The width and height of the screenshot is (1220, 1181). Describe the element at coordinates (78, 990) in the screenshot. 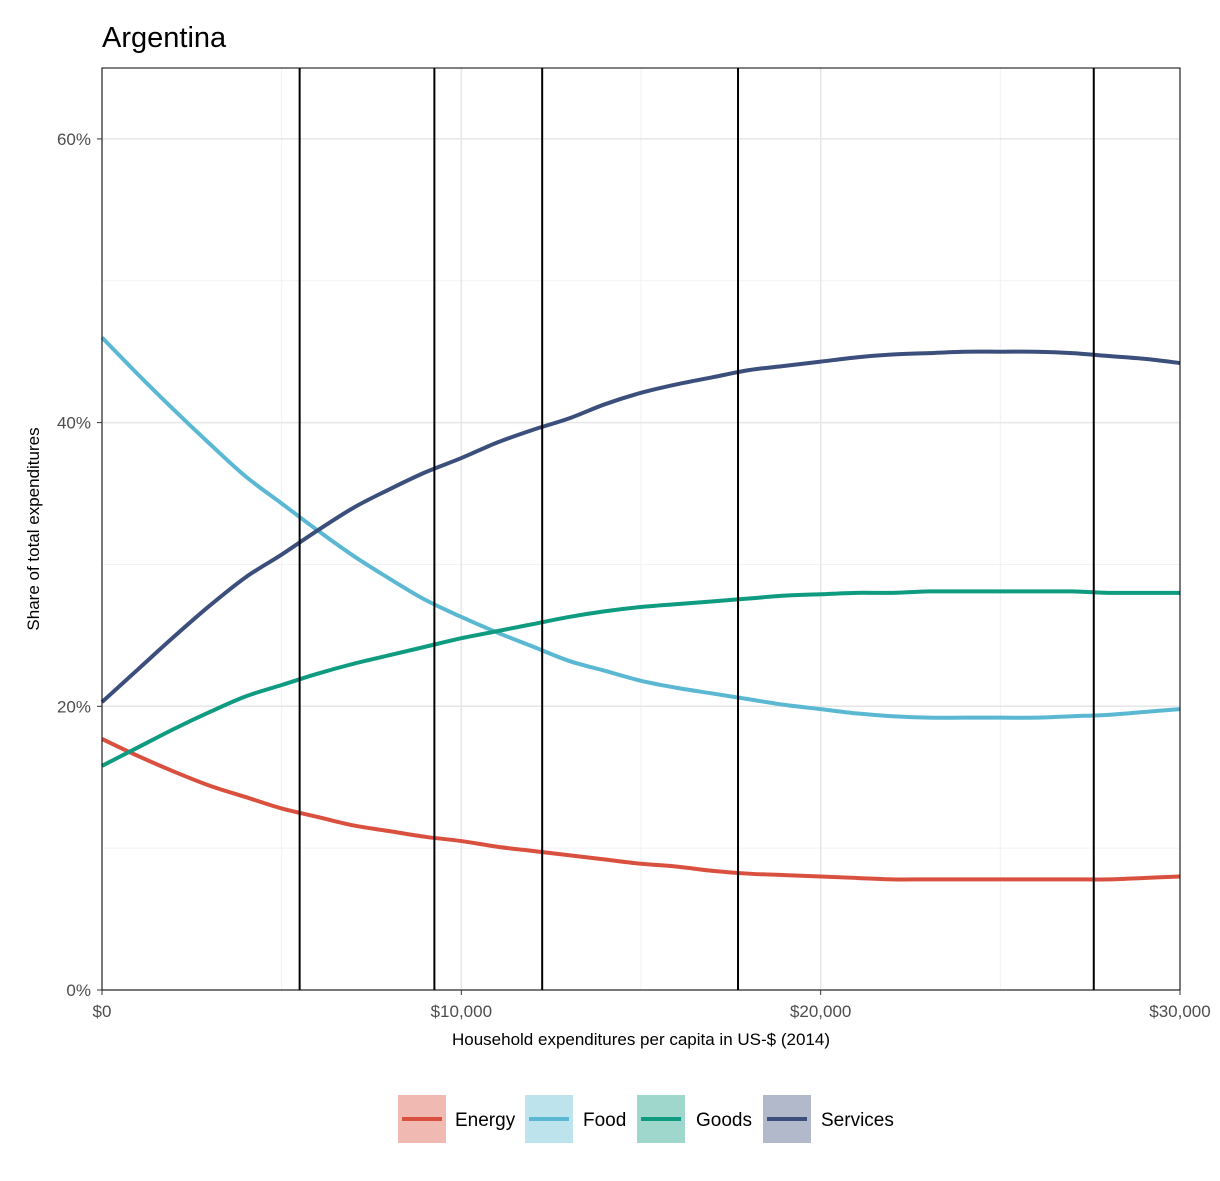

I see `y-tick-label: 0%` at that location.